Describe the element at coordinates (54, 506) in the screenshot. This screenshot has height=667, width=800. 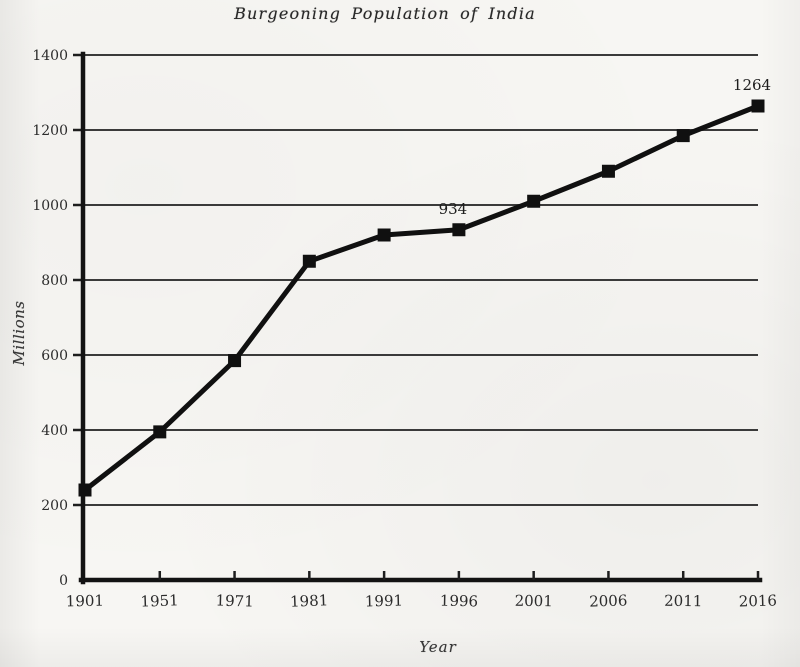
I see `y-tick-label-200: 200` at that location.